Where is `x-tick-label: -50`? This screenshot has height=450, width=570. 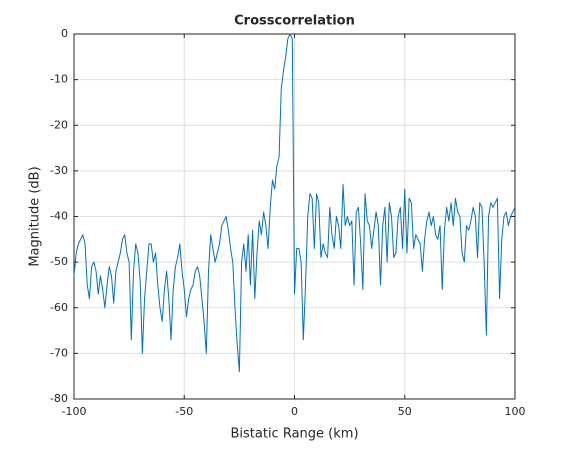 x-tick-label: -50 is located at coordinates (184, 411).